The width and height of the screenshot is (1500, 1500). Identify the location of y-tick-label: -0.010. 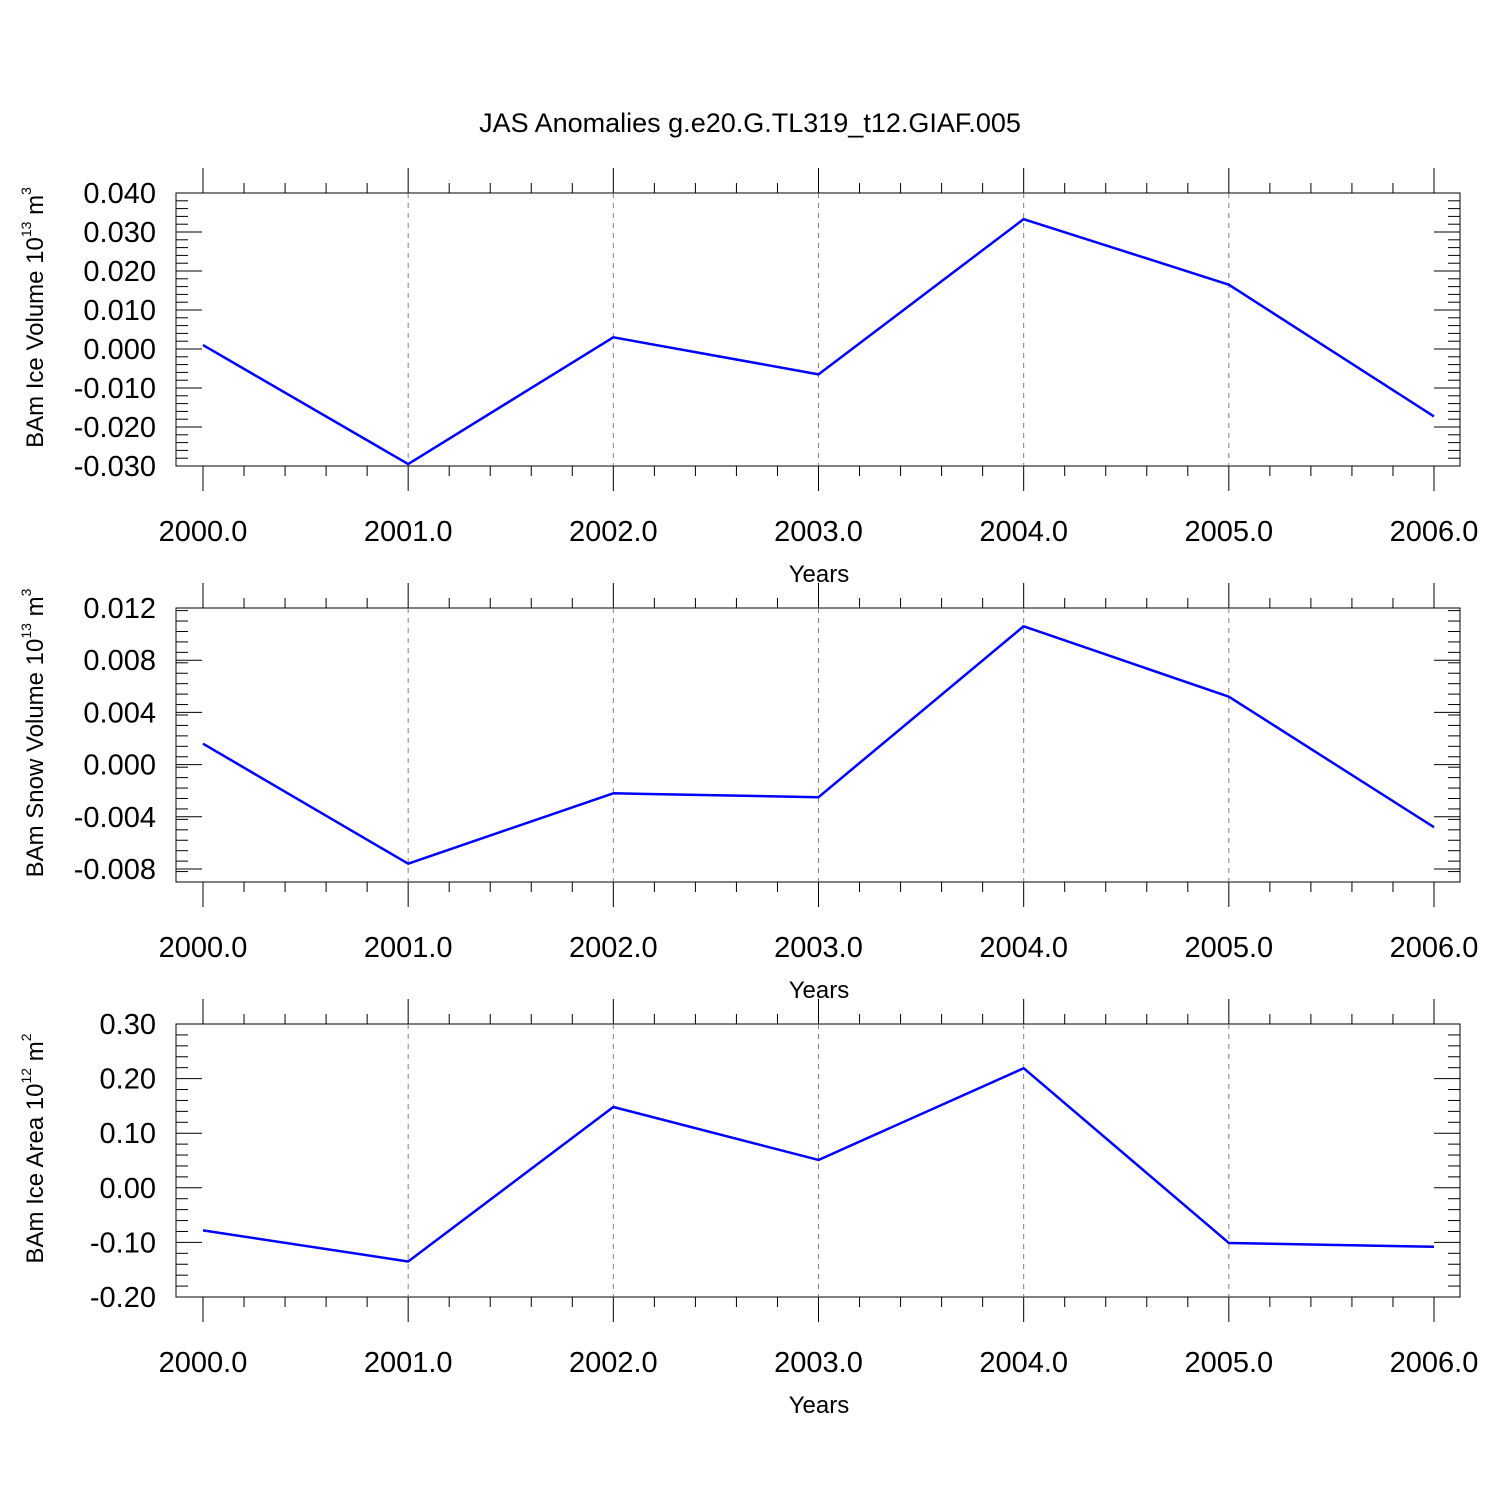
(115, 389).